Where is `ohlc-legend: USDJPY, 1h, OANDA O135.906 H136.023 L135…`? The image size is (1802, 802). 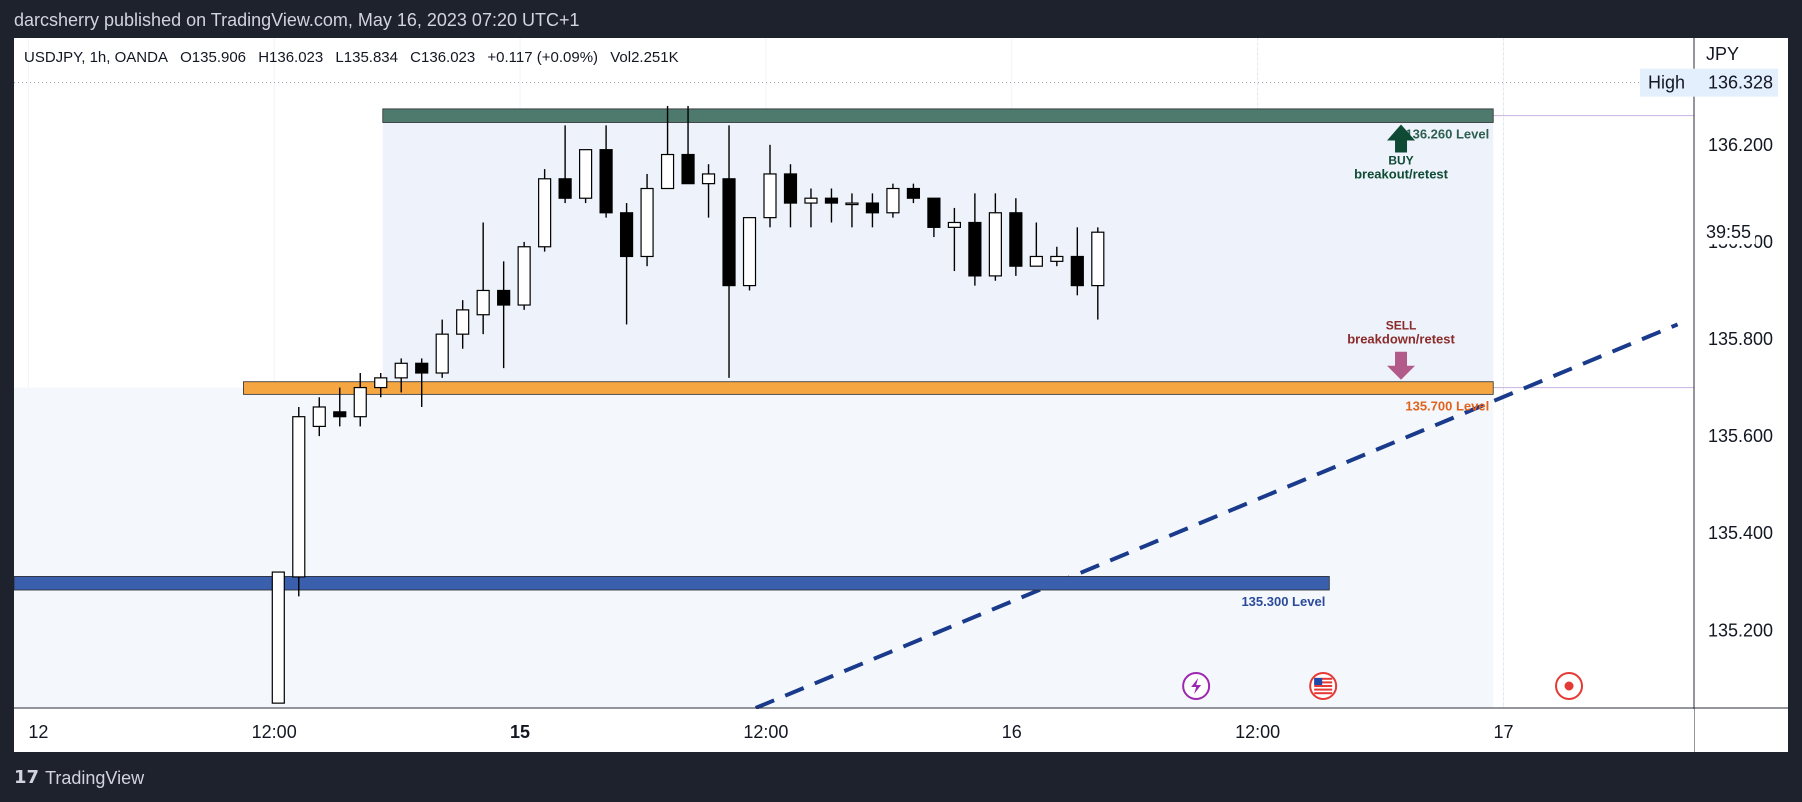
ohlc-legend: USDJPY, 1h, OANDA O135.906 H136.023 L135… is located at coordinates (355, 58).